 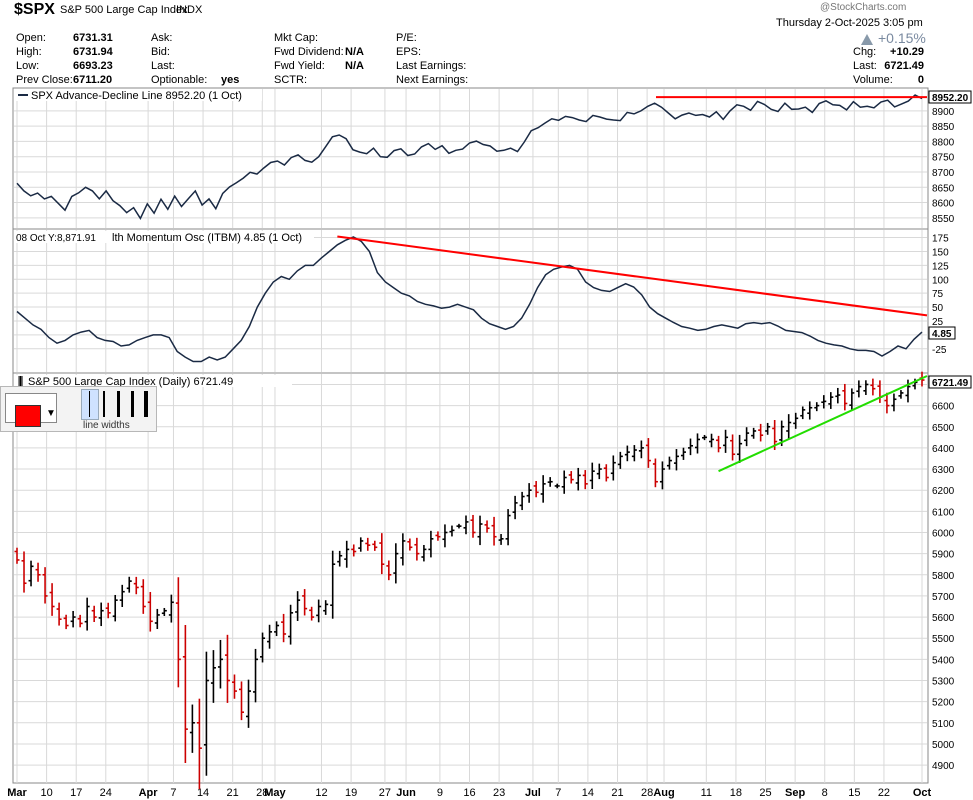 I want to click on annotation-toolbox: ▼ line widths, so click(x=78, y=409).